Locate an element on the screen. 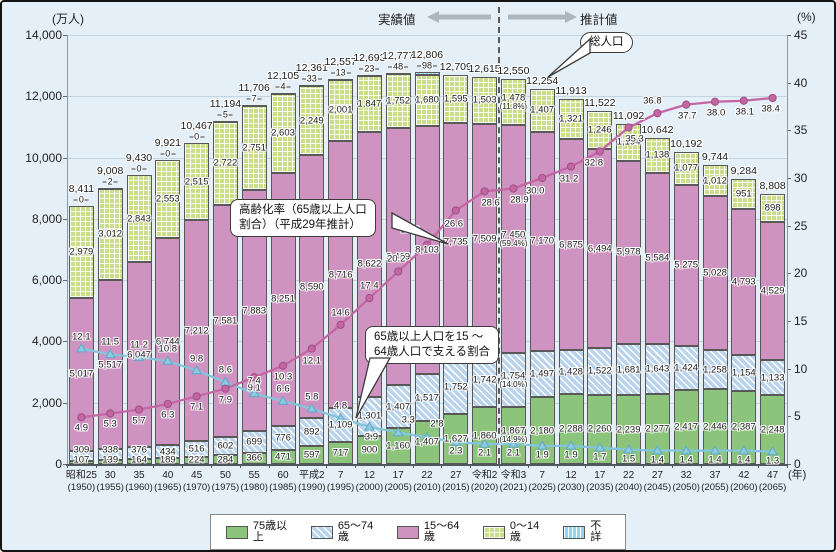 The width and height of the screenshot is (836, 552). segment-value-v15: 5,517 is located at coordinates (110, 365).